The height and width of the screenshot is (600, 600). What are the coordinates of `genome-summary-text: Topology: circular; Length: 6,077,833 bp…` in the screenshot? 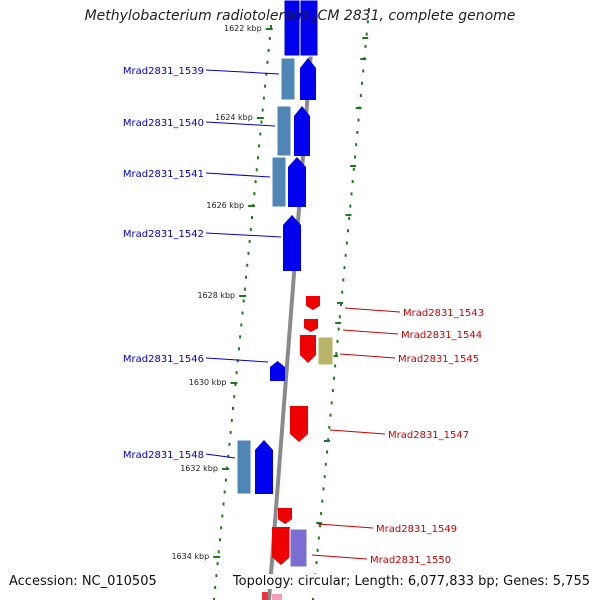 It's located at (409, 581).